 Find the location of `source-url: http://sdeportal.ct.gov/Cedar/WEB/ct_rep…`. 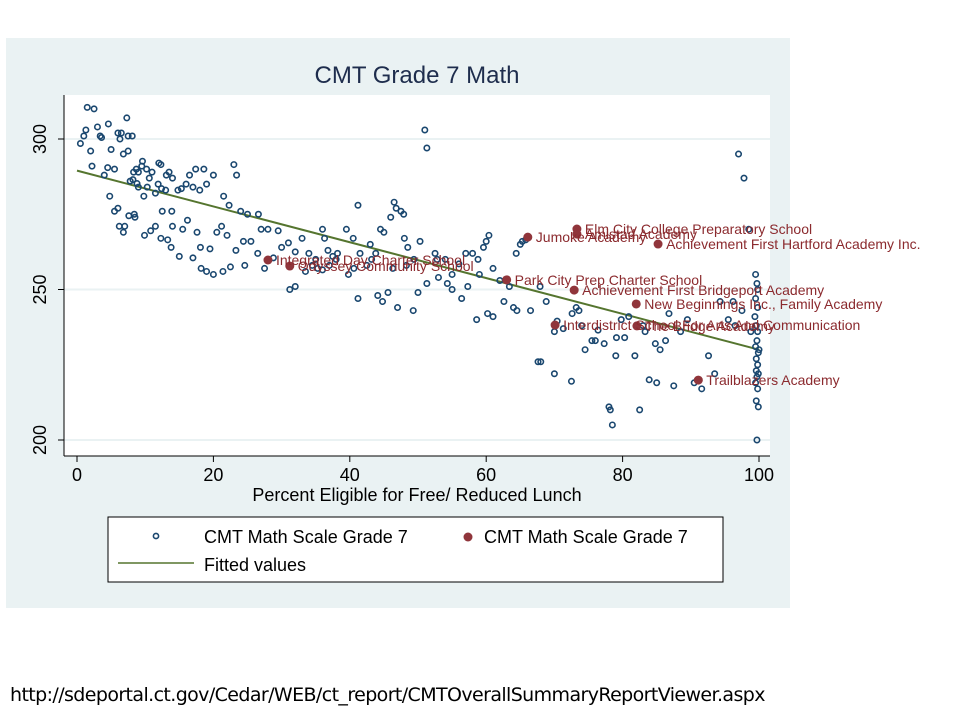

source-url: http://sdeportal.ct.gov/Cedar/WEB/ct_rep… is located at coordinates (387, 695).